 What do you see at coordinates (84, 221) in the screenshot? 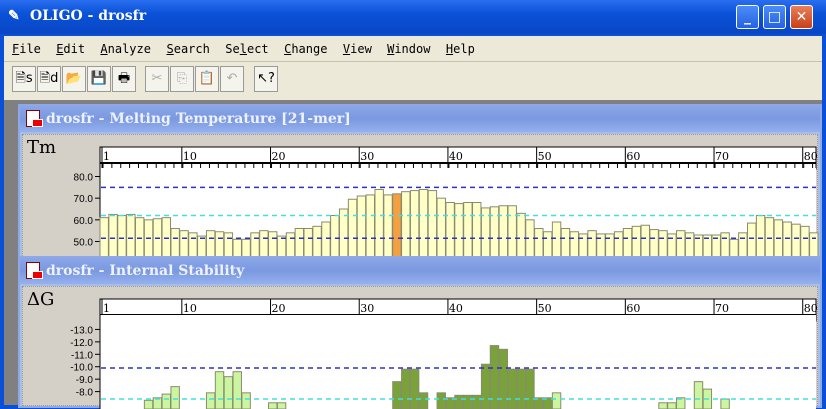
I see `y-tick-label: 60.0` at bounding box center [84, 221].